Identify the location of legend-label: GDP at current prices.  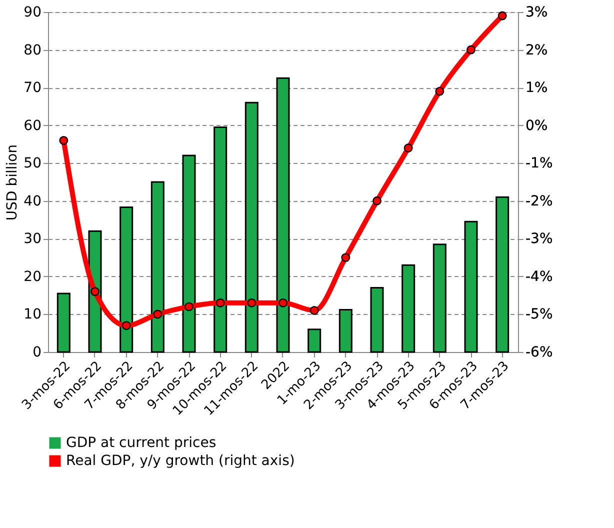
(141, 443).